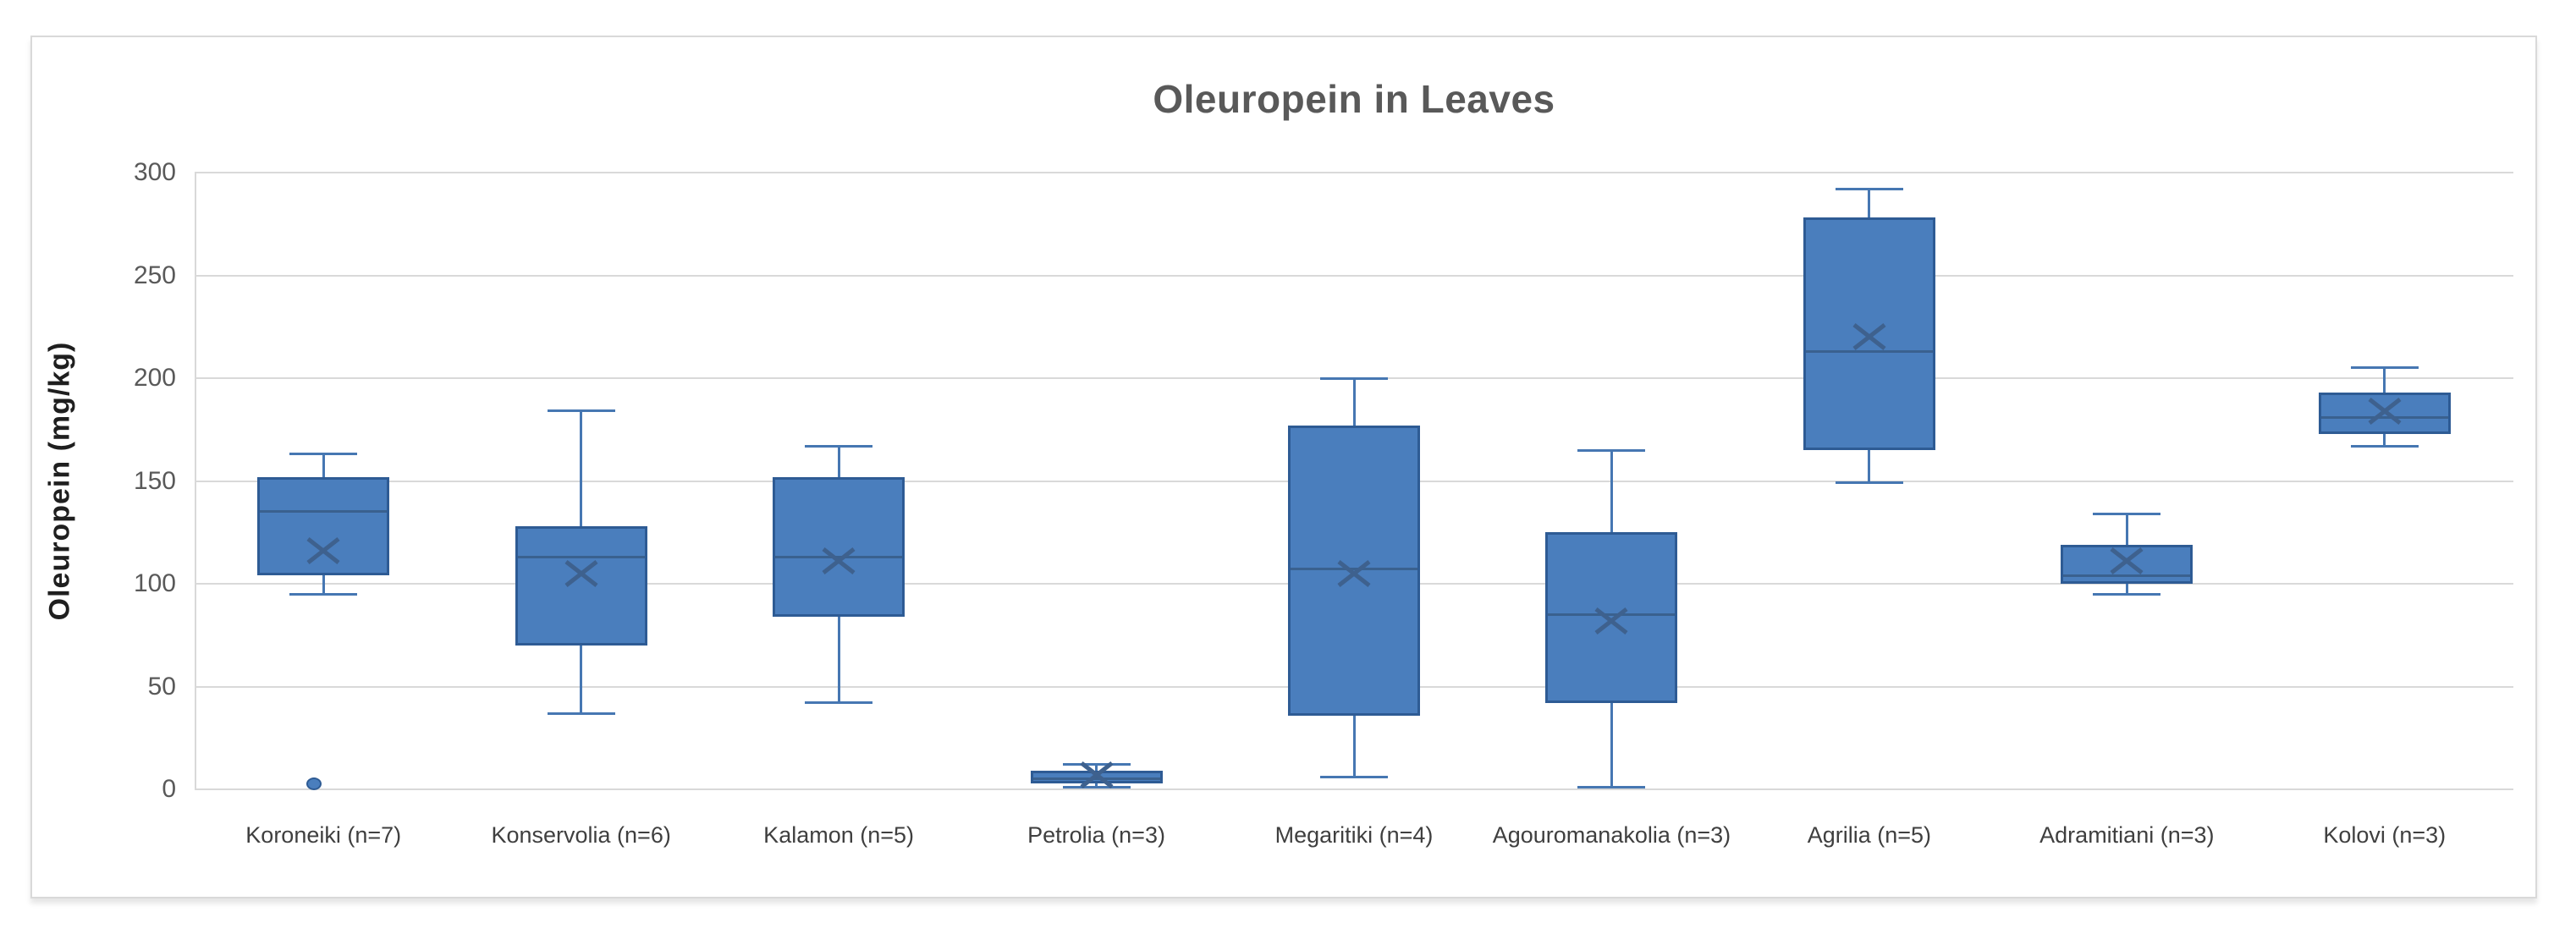 The image size is (2576, 934). I want to click on chart-title: Oleuropein in Leaves, so click(1354, 99).